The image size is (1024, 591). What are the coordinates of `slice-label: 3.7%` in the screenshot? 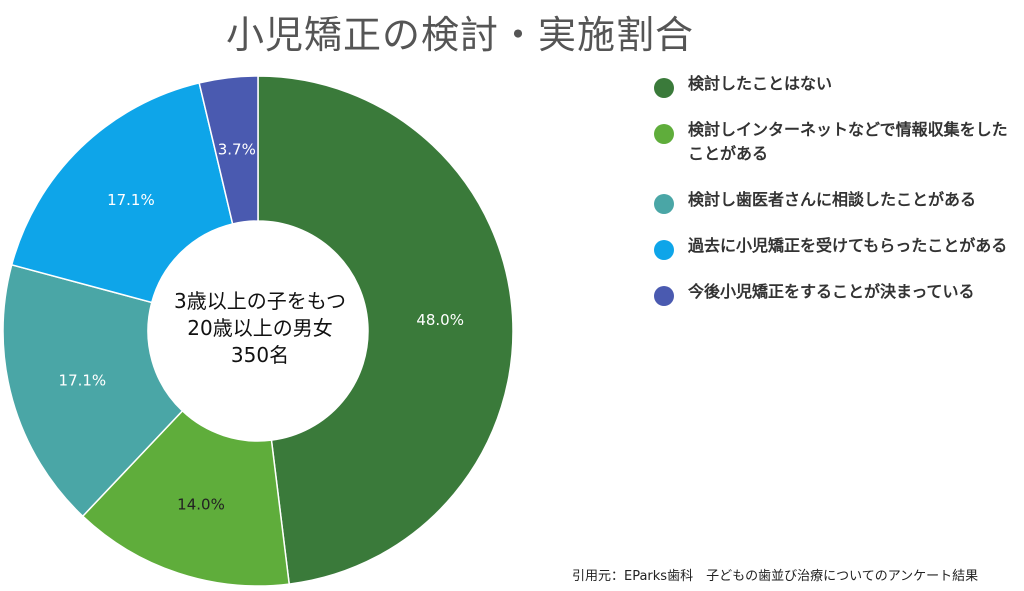 It's located at (237, 150).